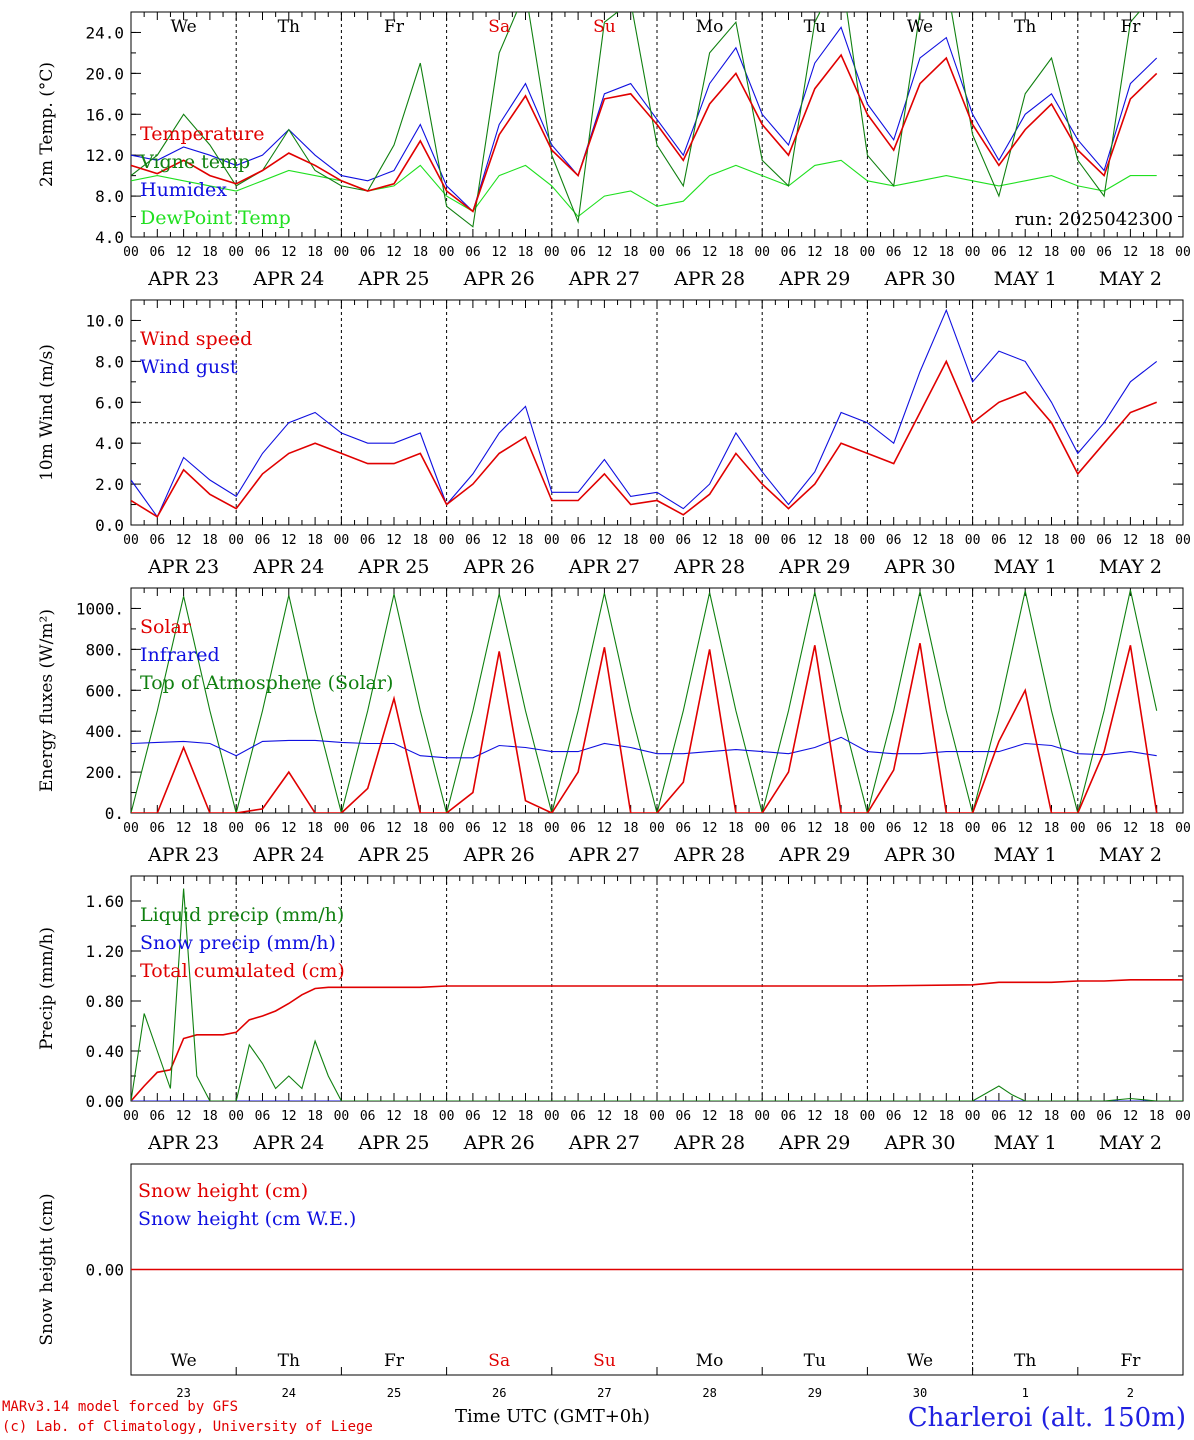 This screenshot has height=1440, width=1194. I want to click on x-day-number: 23, so click(183, 1393).